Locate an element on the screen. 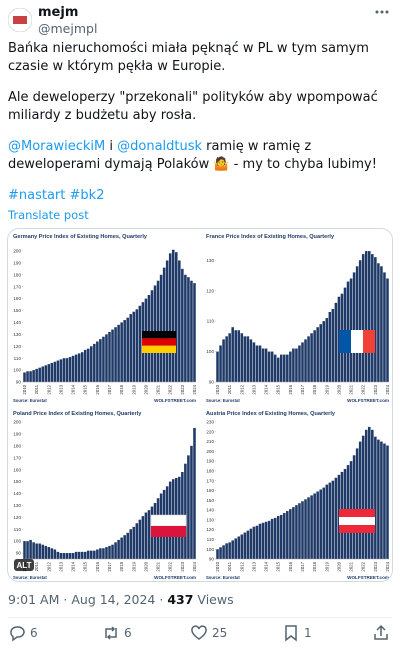  views-label: Views is located at coordinates (215, 599).